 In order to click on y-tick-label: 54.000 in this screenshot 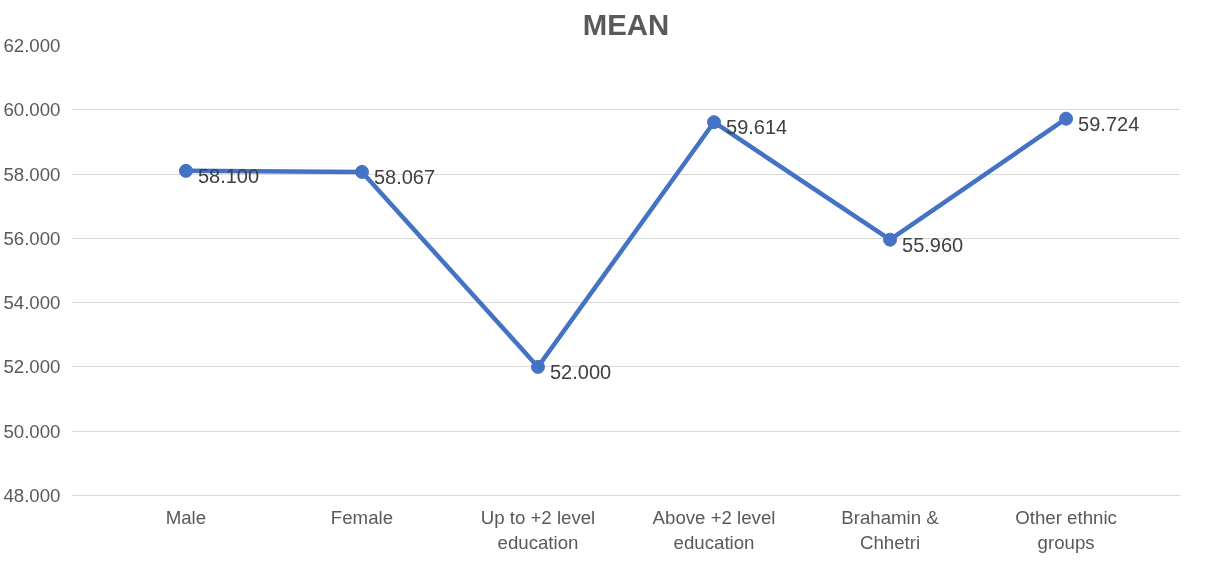, I will do `click(32, 303)`.